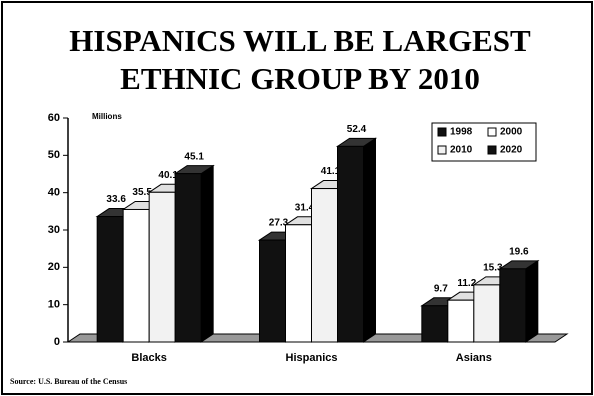 Image resolution: width=594 pixels, height=396 pixels. Describe the element at coordinates (148, 358) in the screenshot. I see `x-tick-label: Blacks` at that location.